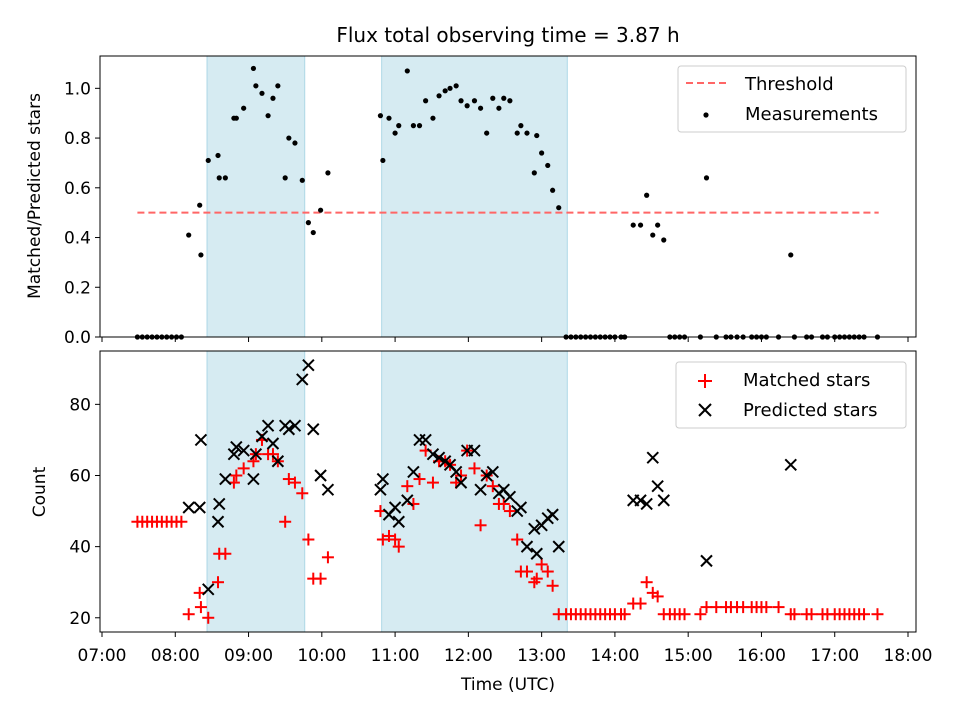 This screenshot has height=720, width=960. I want to click on top-y-axis-label: Matched/Predicted stars, so click(35, 196).